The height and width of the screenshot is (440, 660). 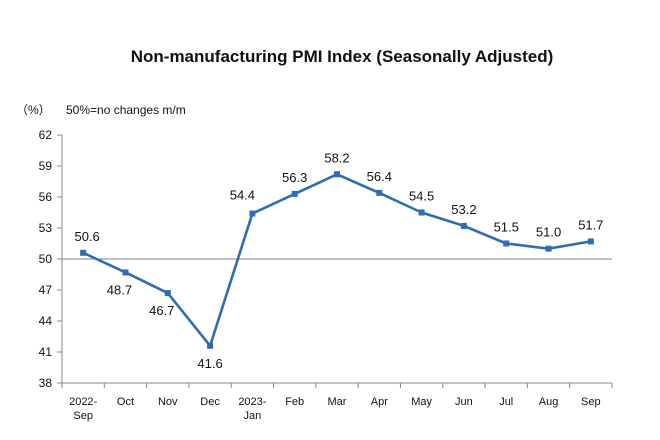 I want to click on x-tick-label: Jun, so click(x=464, y=402).